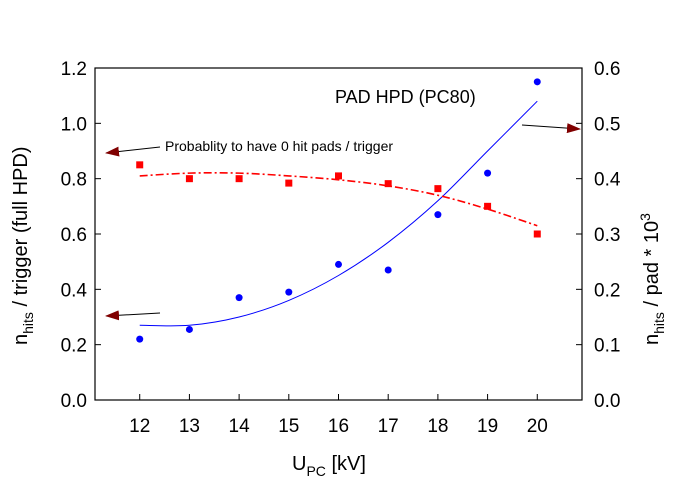 The image size is (678, 494). Describe the element at coordinates (189, 426) in the screenshot. I see `x-tick-label: 13` at that location.